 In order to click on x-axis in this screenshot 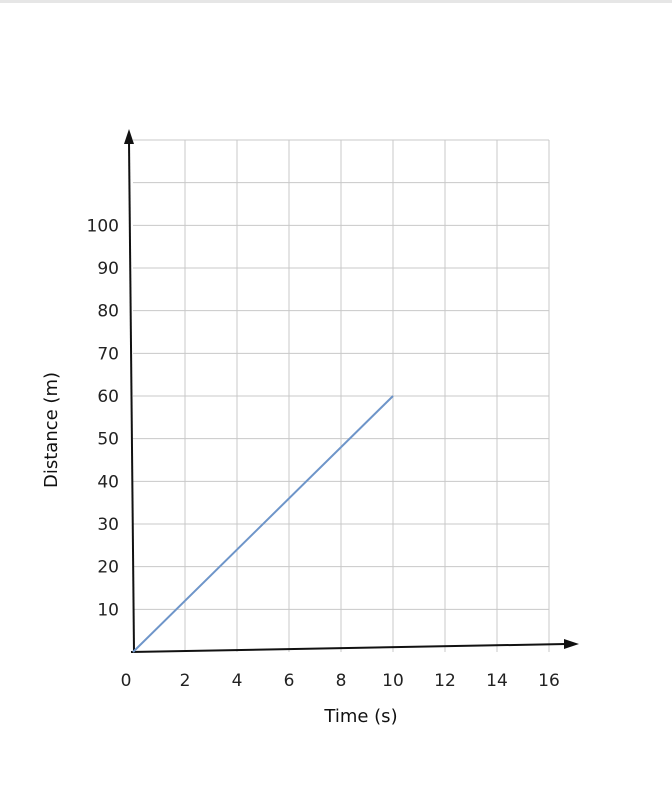, I will do `click(348, 648)`.